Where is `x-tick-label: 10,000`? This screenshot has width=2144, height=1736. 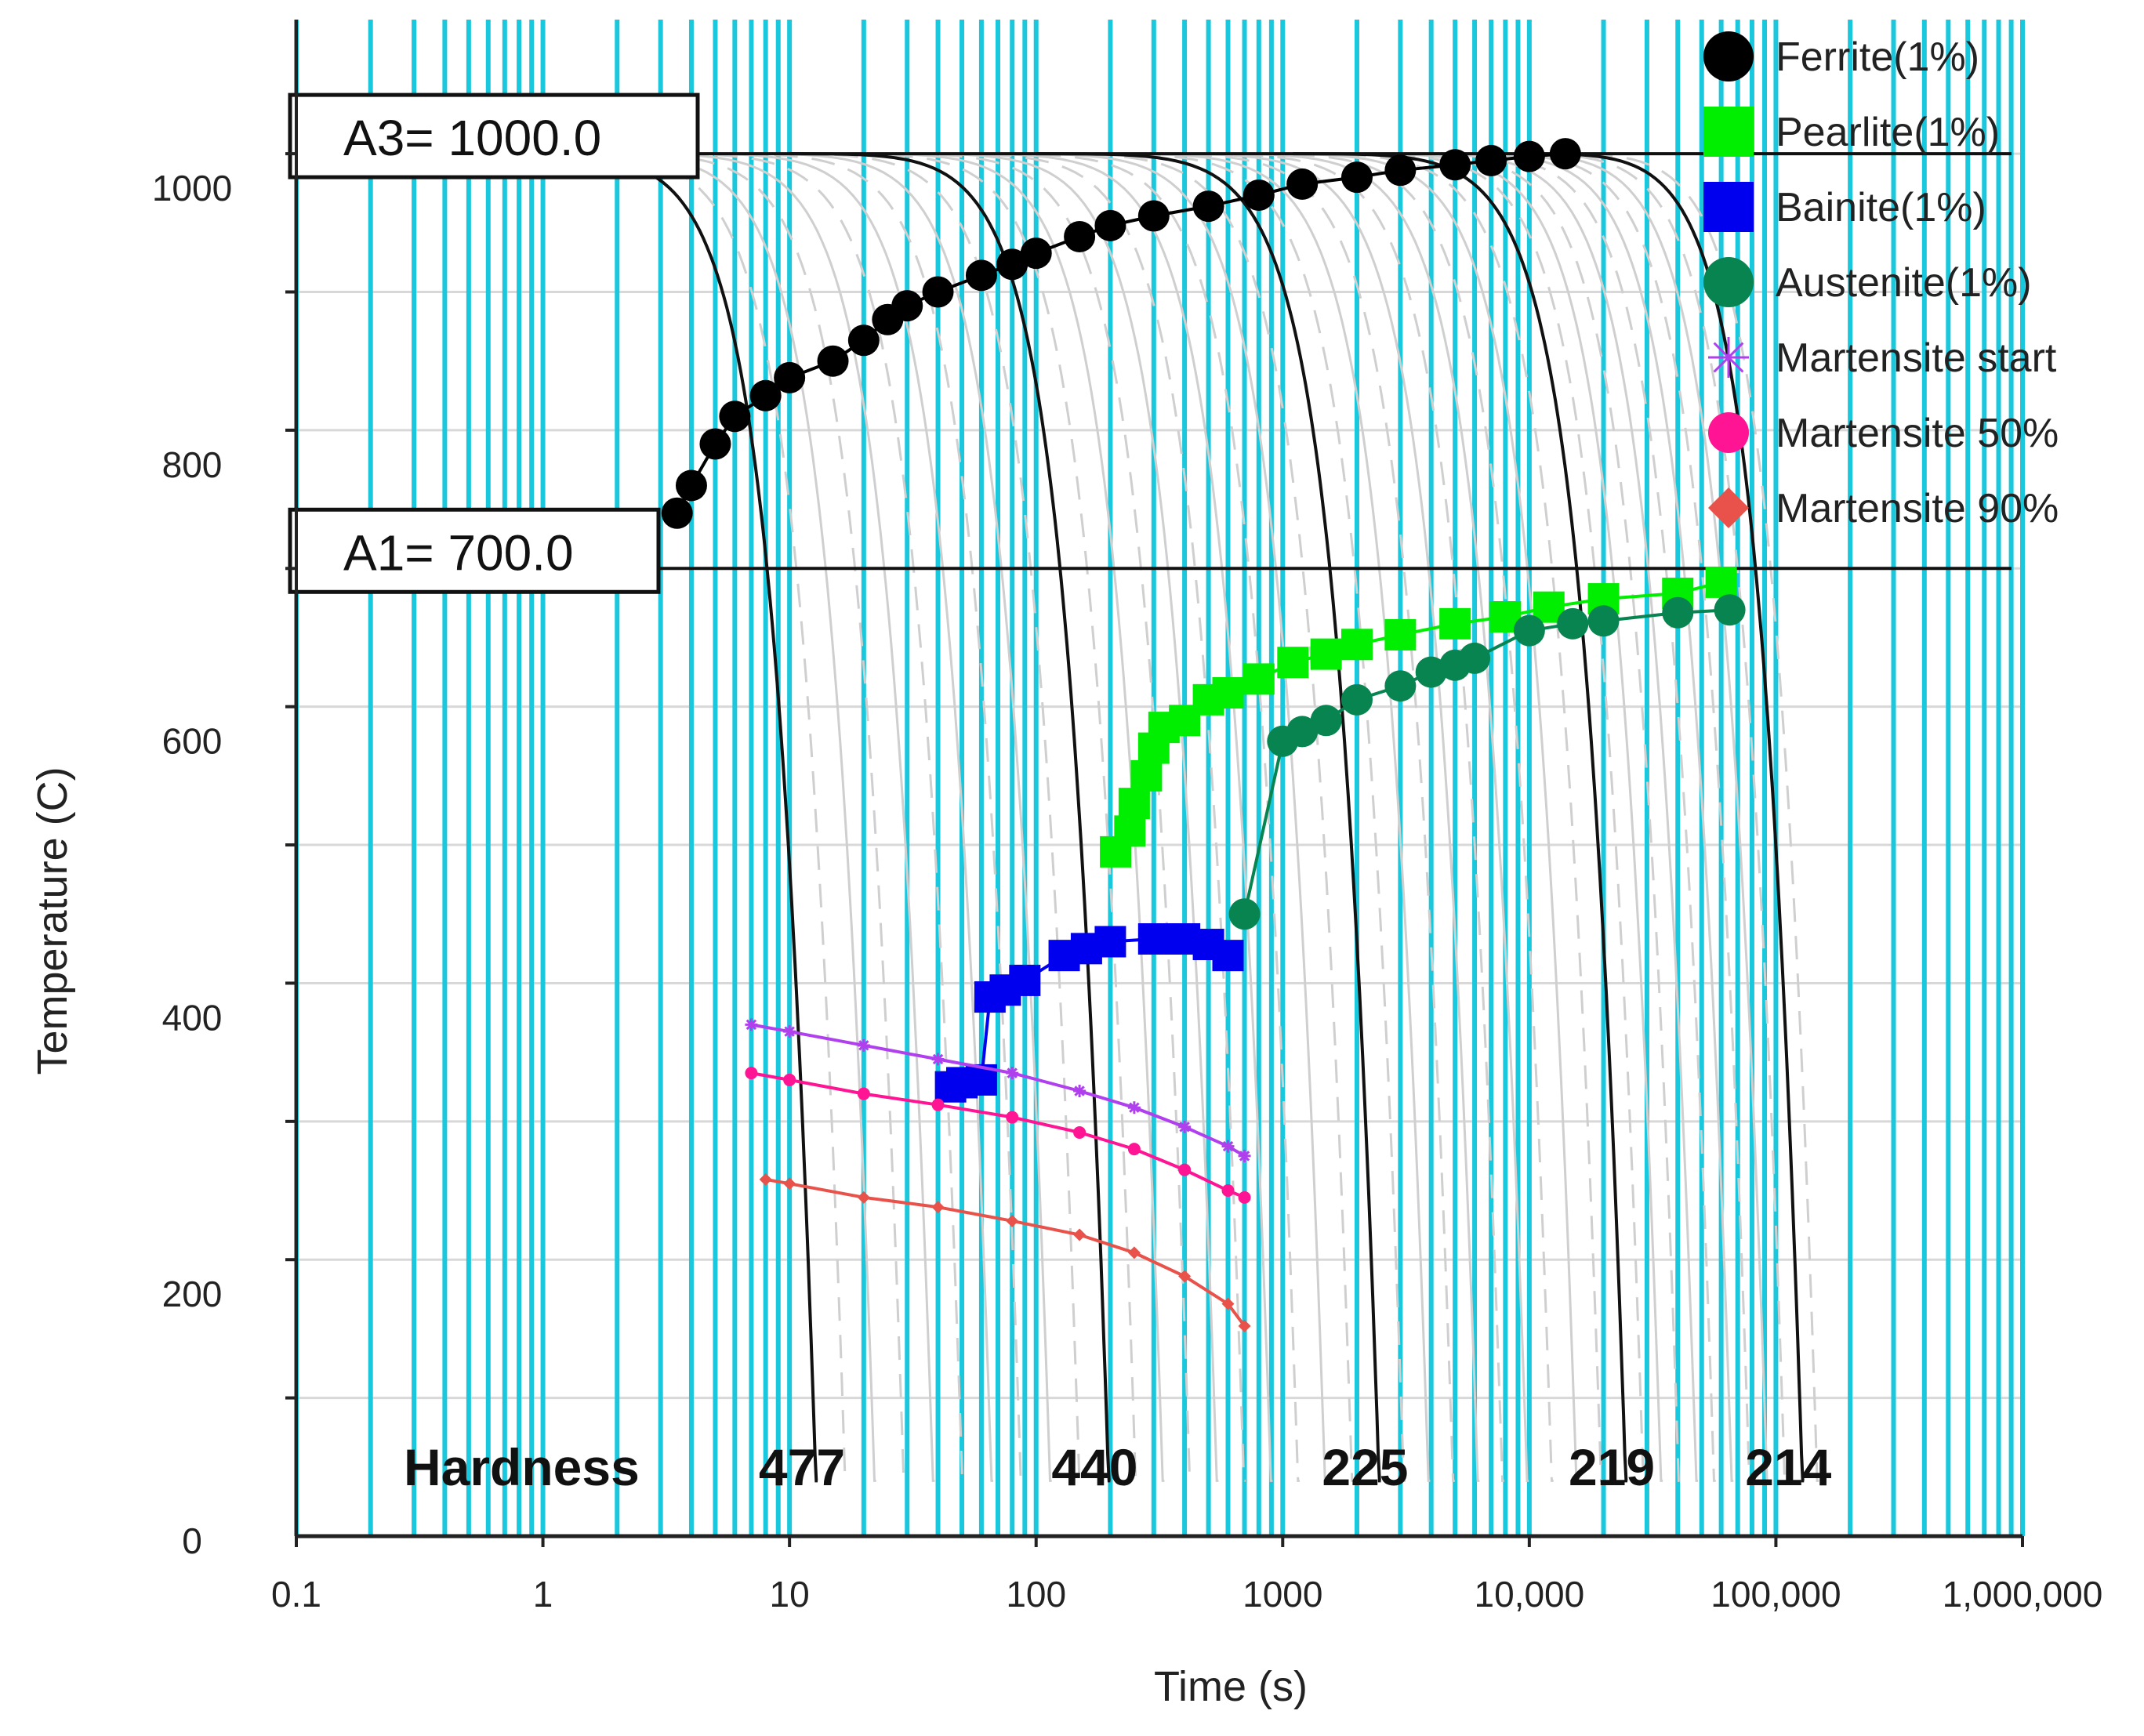 x-tick-label: 10,000 is located at coordinates (1530, 1594).